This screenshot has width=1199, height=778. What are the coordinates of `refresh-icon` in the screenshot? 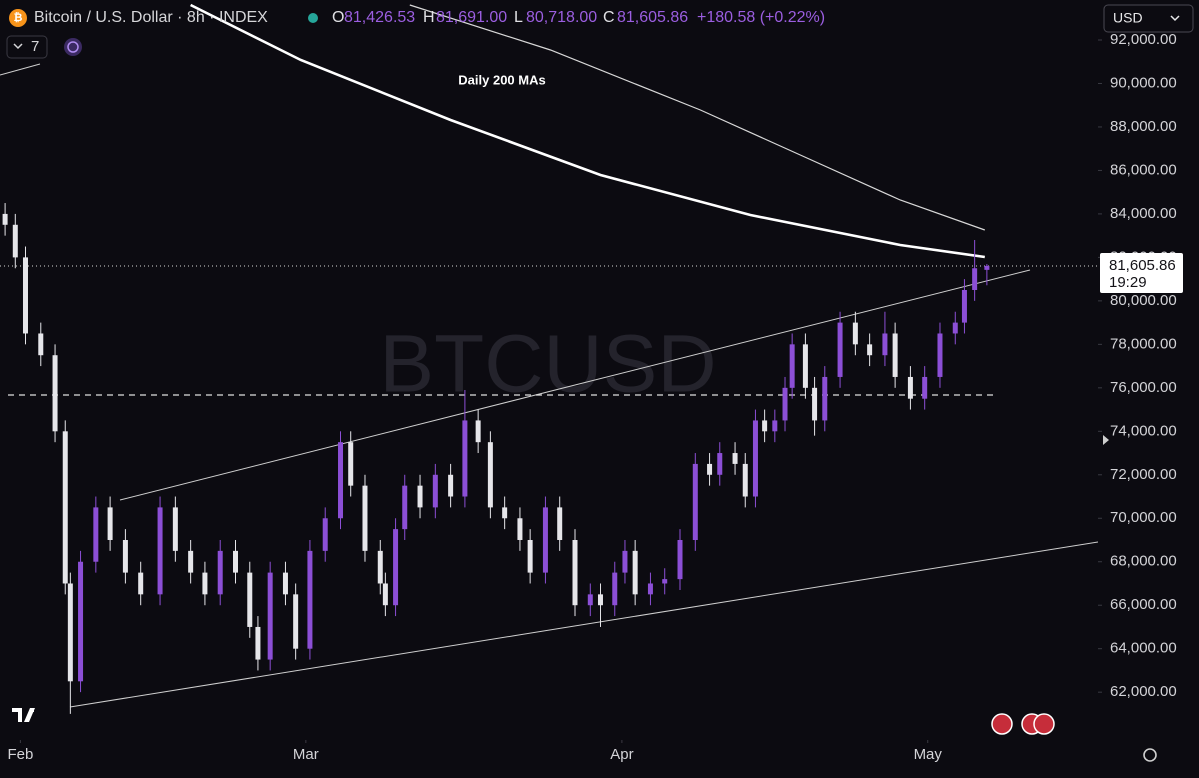 It's located at (73, 47).